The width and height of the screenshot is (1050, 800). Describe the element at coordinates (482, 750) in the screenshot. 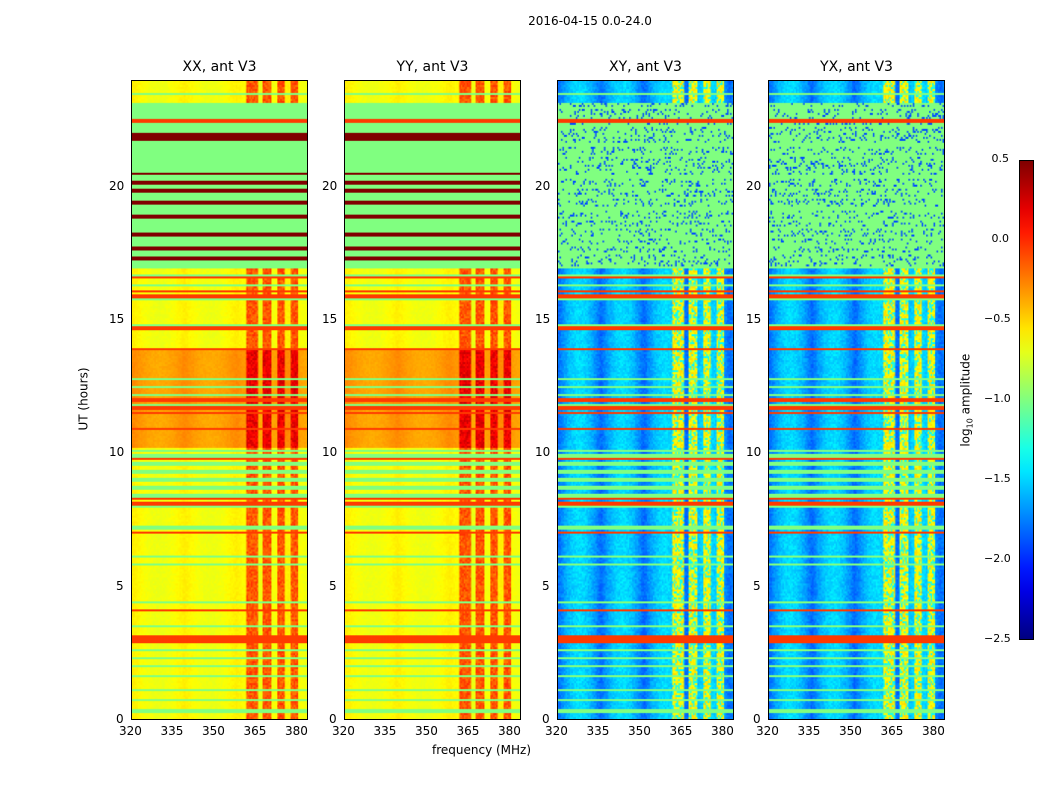

I see `x-axis-label: frequency (MHz)` at that location.